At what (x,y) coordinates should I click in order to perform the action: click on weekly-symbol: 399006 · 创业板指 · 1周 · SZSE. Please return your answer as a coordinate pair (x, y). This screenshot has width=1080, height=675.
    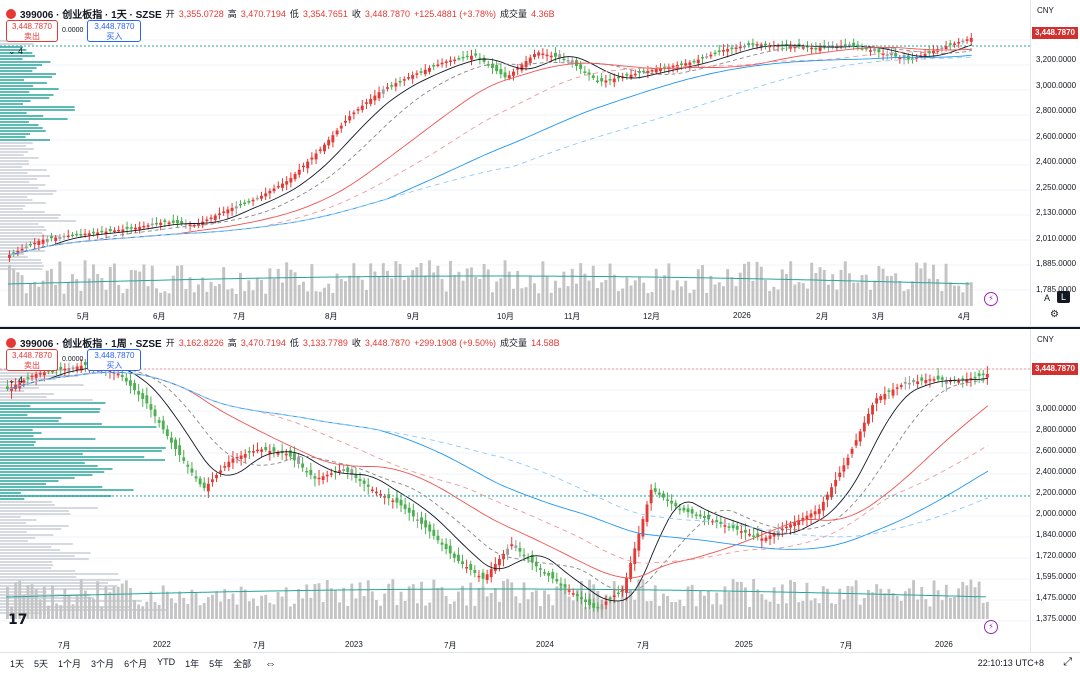
    Looking at the image, I should click on (91, 344).